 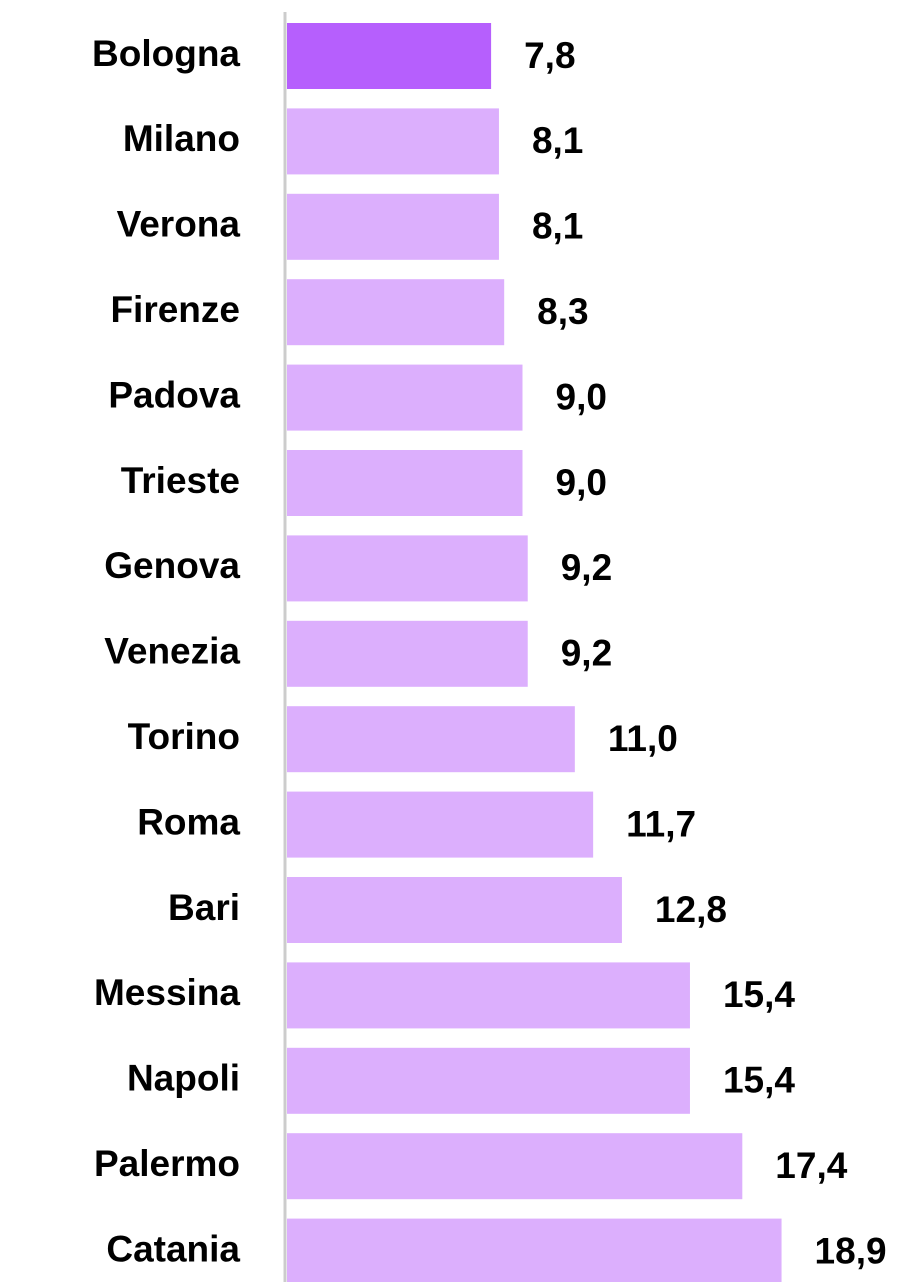 What do you see at coordinates (175, 309) in the screenshot?
I see `category-label: Firenze` at bounding box center [175, 309].